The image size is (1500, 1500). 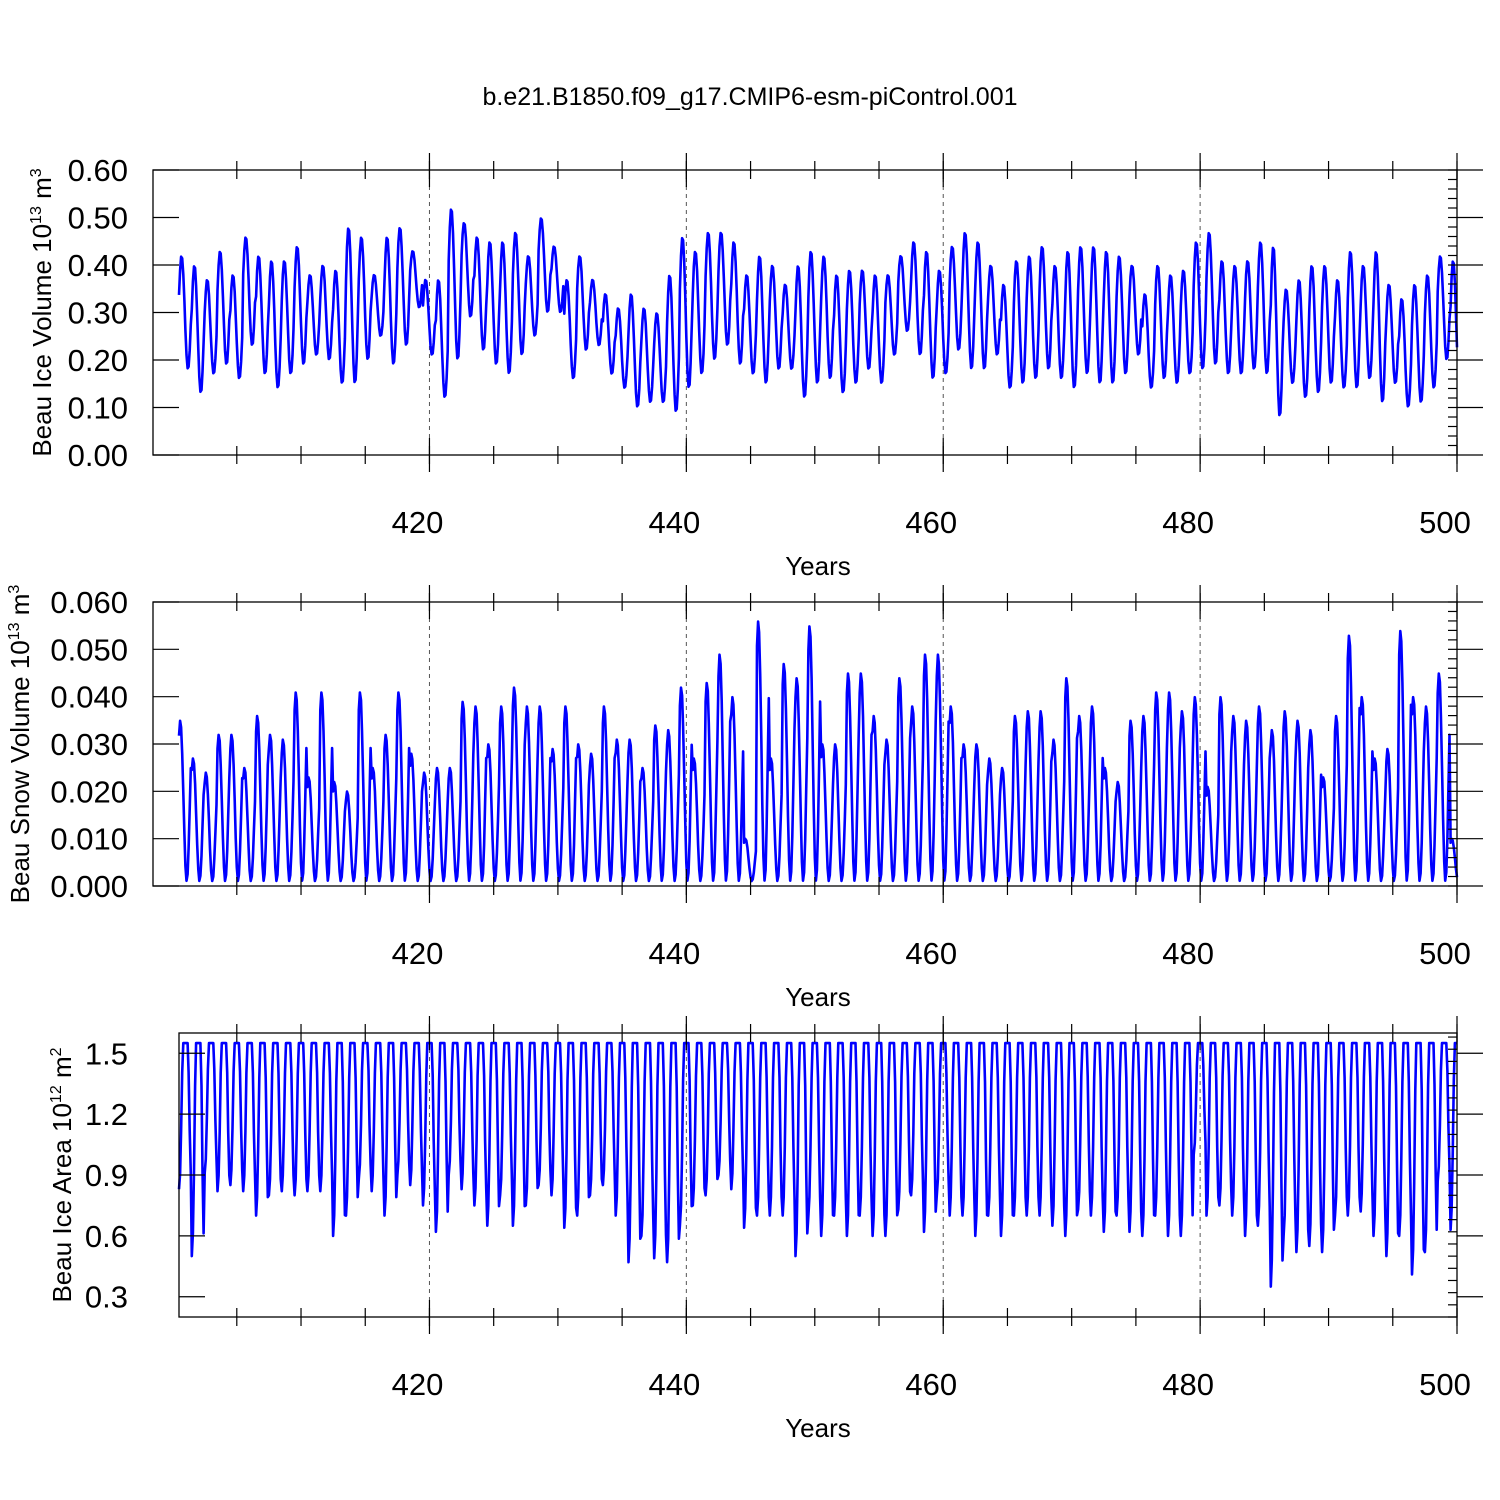 I want to click on y-axis-label: Beau Ice Area 1012 m2, so click(x=62, y=1174).